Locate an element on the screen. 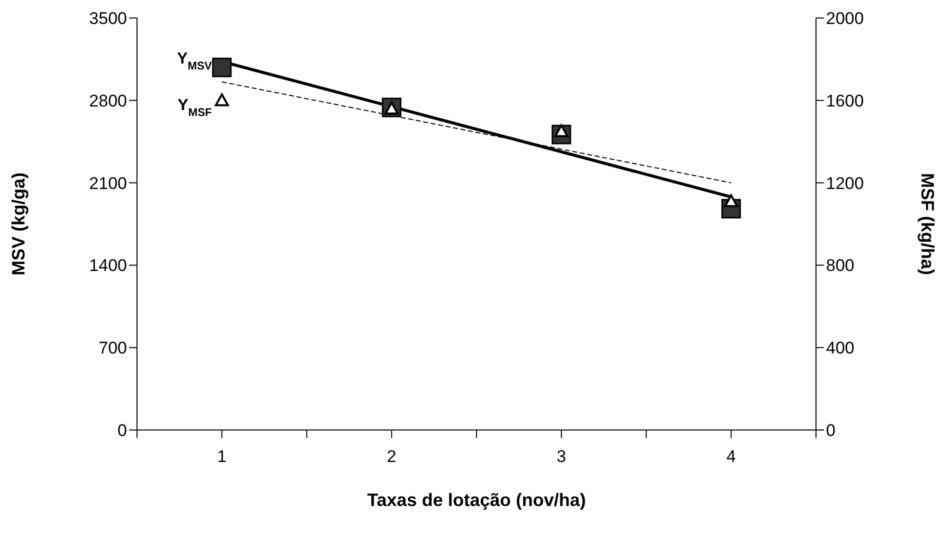 The image size is (946, 533). x-axis-title: Taxas de lotação (nov/ha) is located at coordinates (476, 500).